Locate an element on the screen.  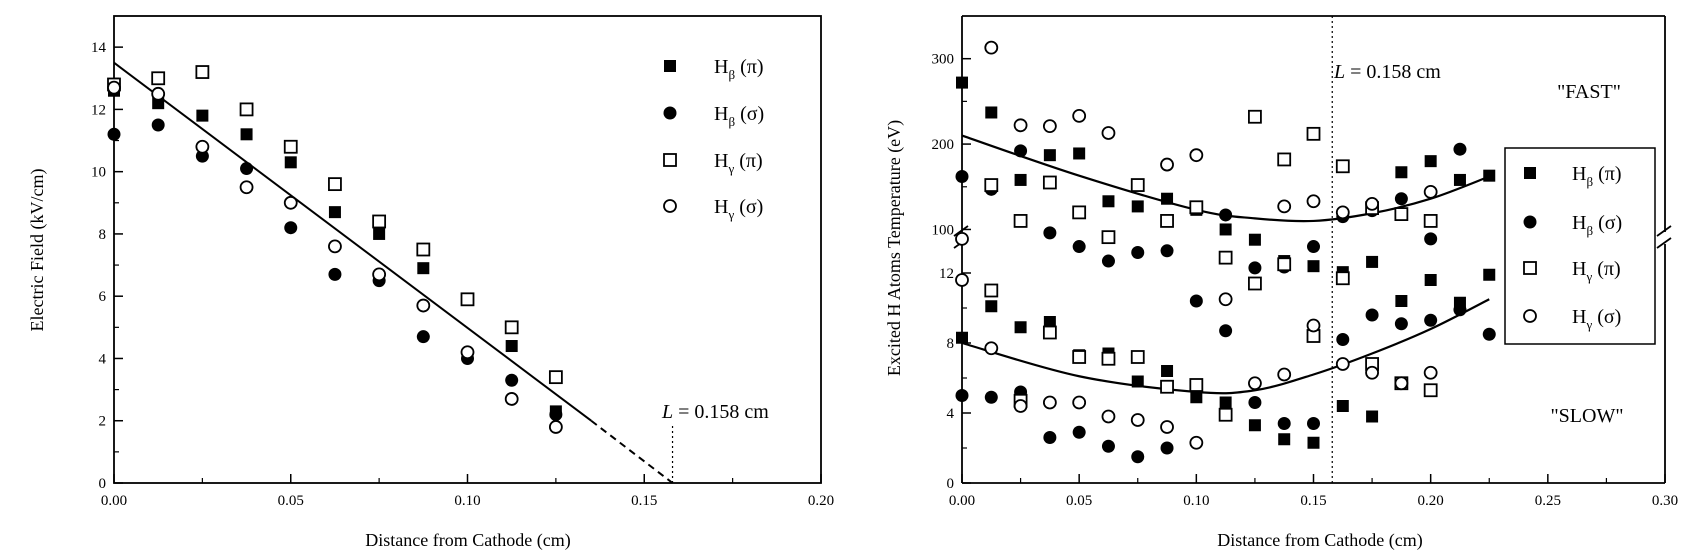
right-x-tick-label: 0.20 is located at coordinates (1431, 501).